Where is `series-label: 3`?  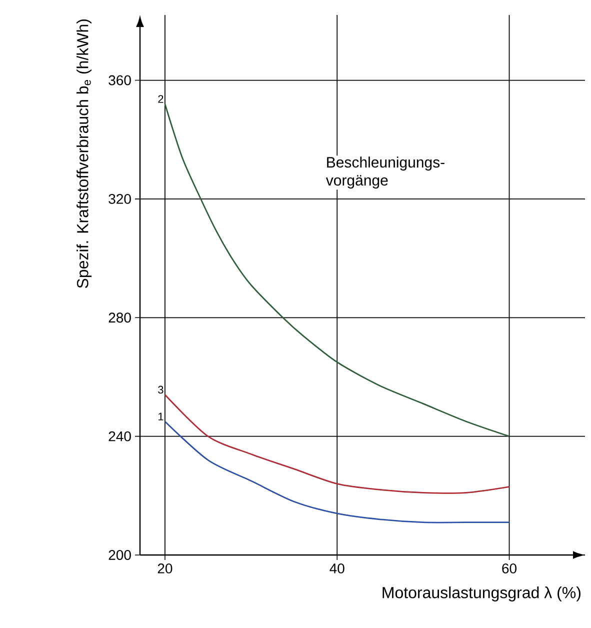 series-label: 3 is located at coordinates (161, 390).